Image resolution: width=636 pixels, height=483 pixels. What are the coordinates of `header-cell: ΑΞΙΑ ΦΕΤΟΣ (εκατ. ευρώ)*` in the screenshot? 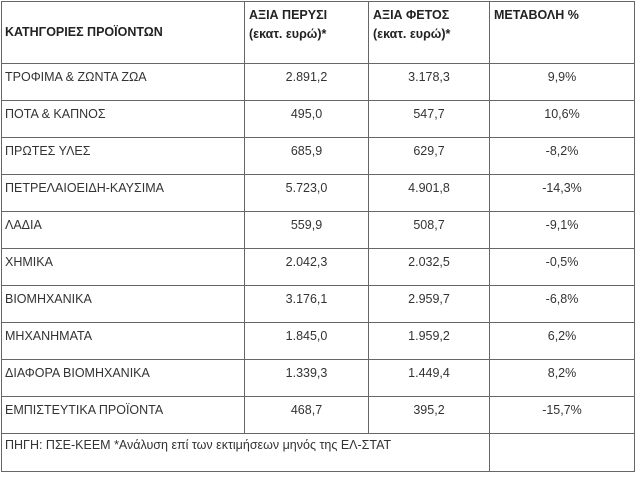 It's located at (429, 32).